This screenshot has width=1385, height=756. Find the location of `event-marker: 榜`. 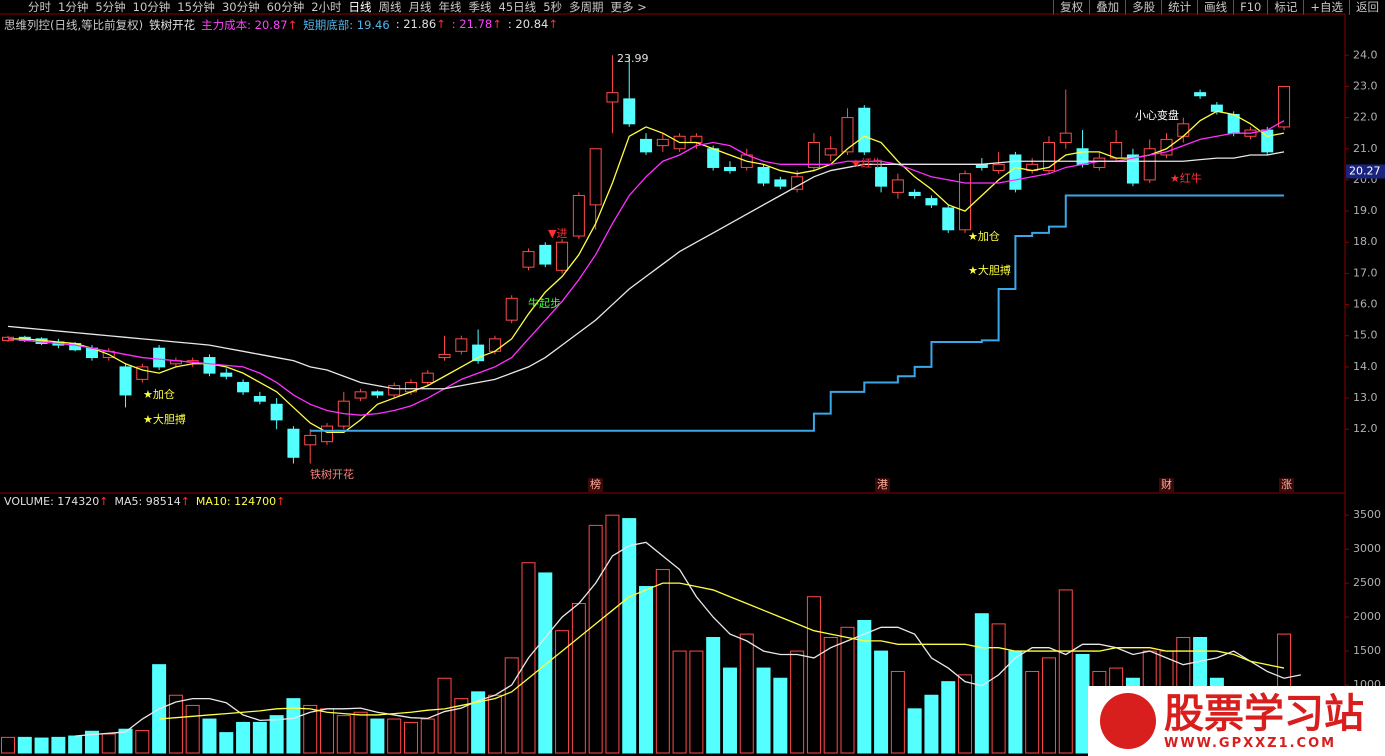

event-marker: 榜 is located at coordinates (595, 484).